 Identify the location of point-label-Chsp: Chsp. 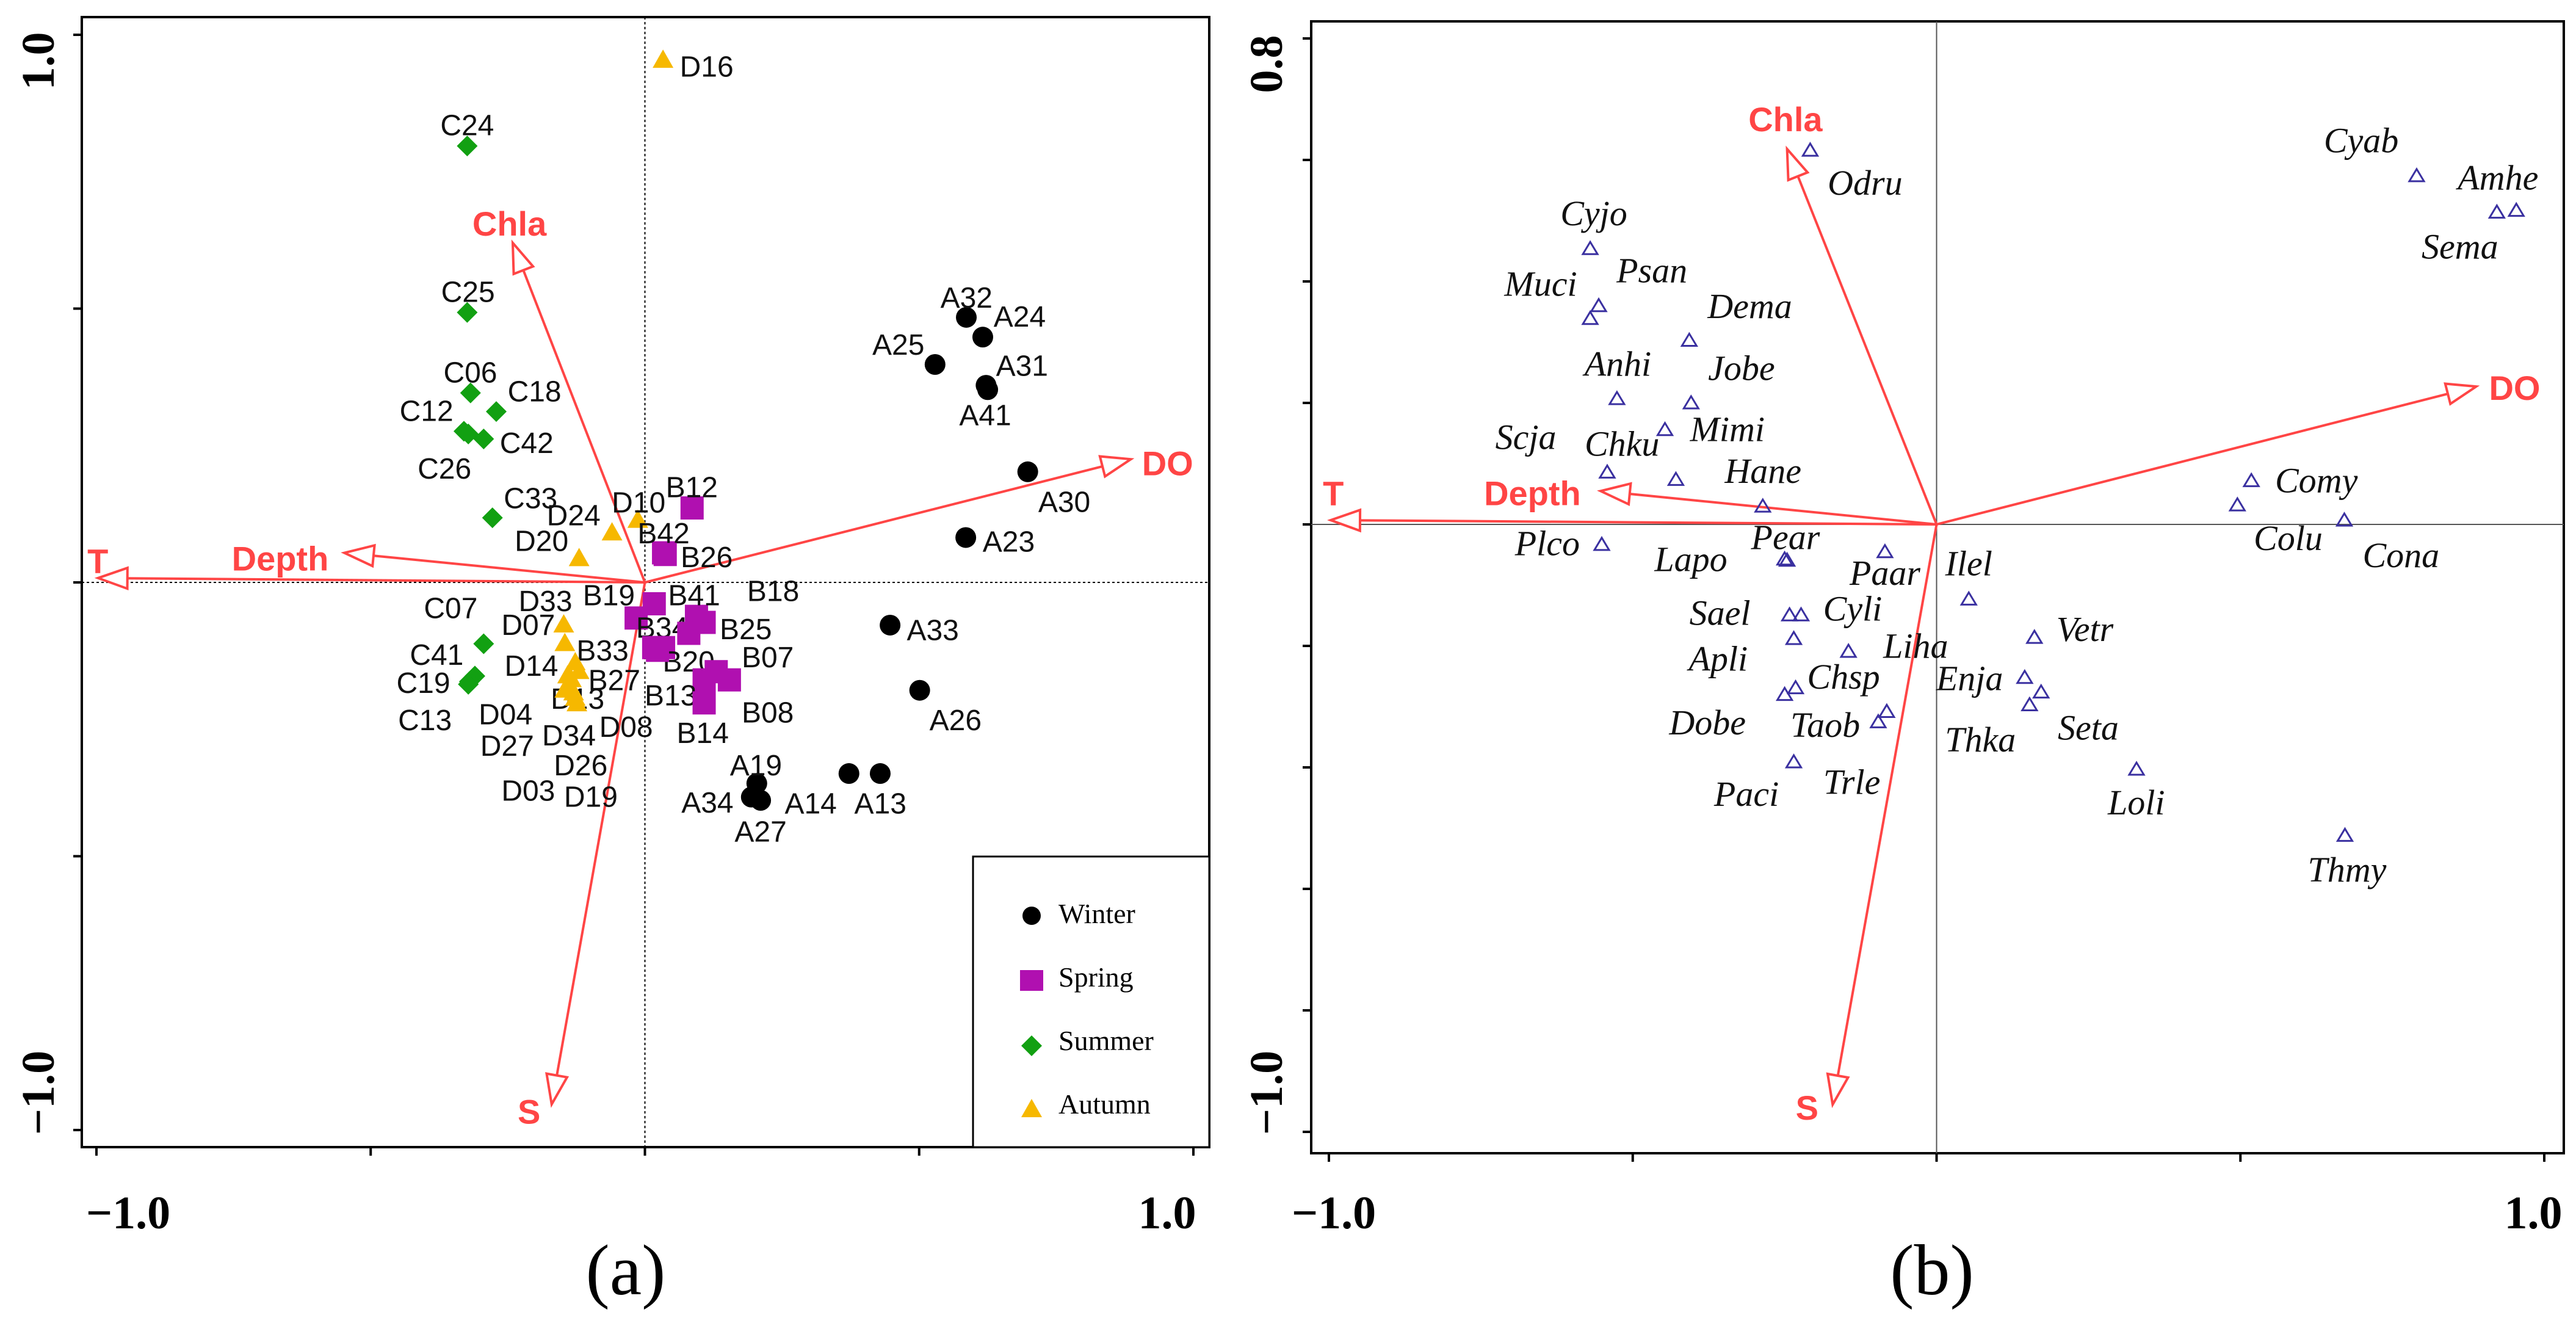
(1843, 677).